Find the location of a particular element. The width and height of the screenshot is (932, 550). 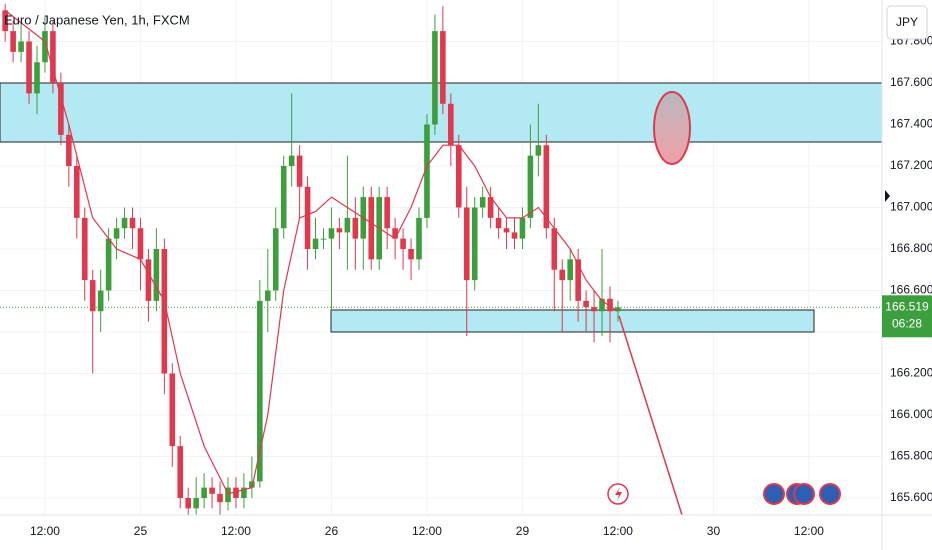

support-zone is located at coordinates (572, 321).